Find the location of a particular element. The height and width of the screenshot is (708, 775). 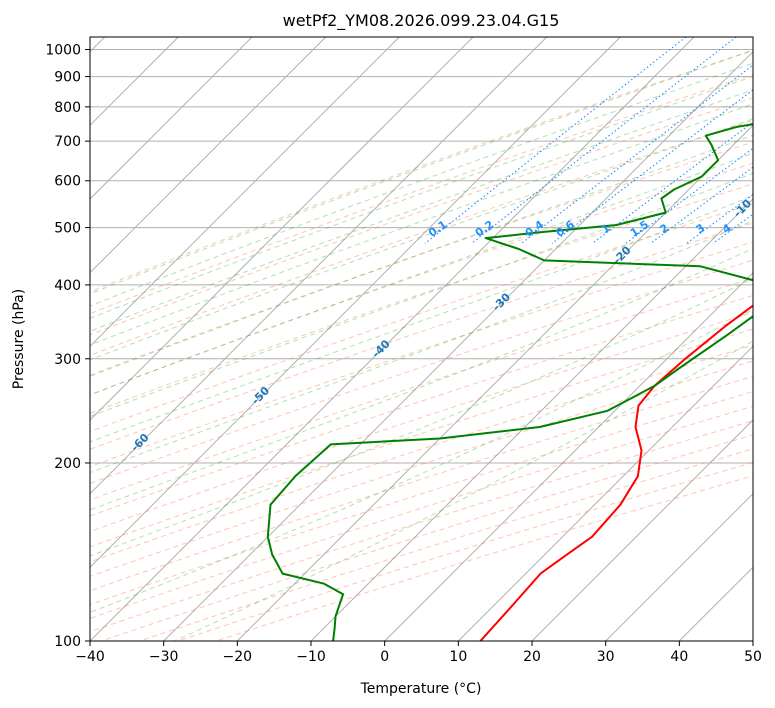

y-tick-label: 800 is located at coordinates (67, 108).